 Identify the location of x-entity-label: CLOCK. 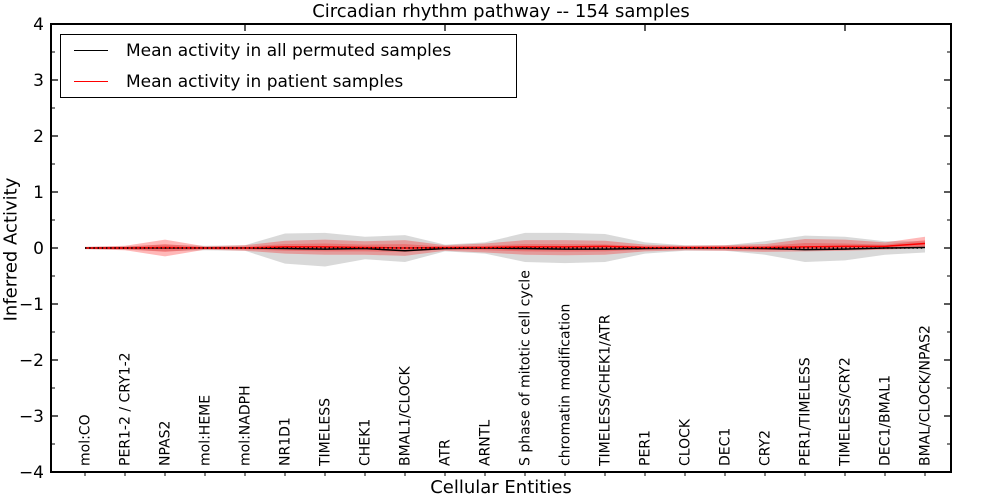
(686, 442).